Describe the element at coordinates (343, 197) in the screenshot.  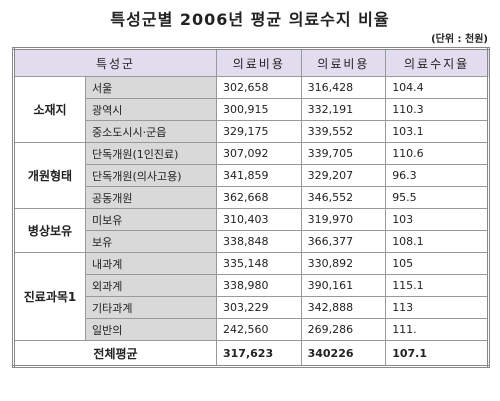
I see `value-cell: 346,552` at that location.